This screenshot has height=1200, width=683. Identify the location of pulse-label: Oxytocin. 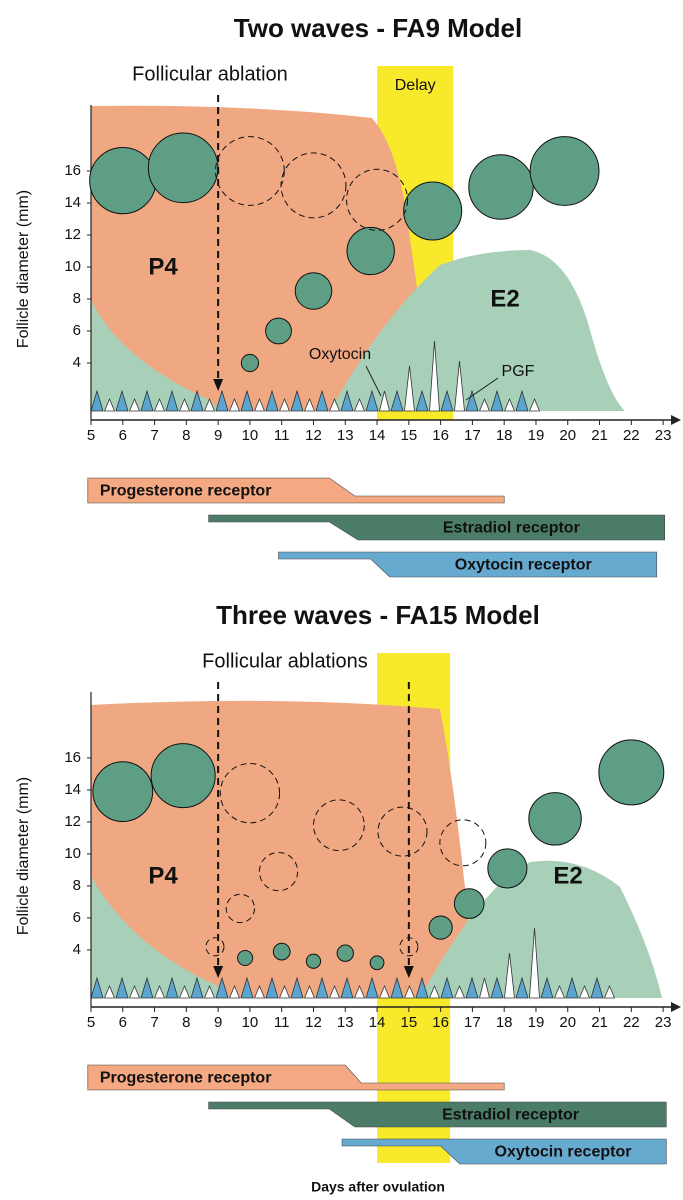
(340, 354).